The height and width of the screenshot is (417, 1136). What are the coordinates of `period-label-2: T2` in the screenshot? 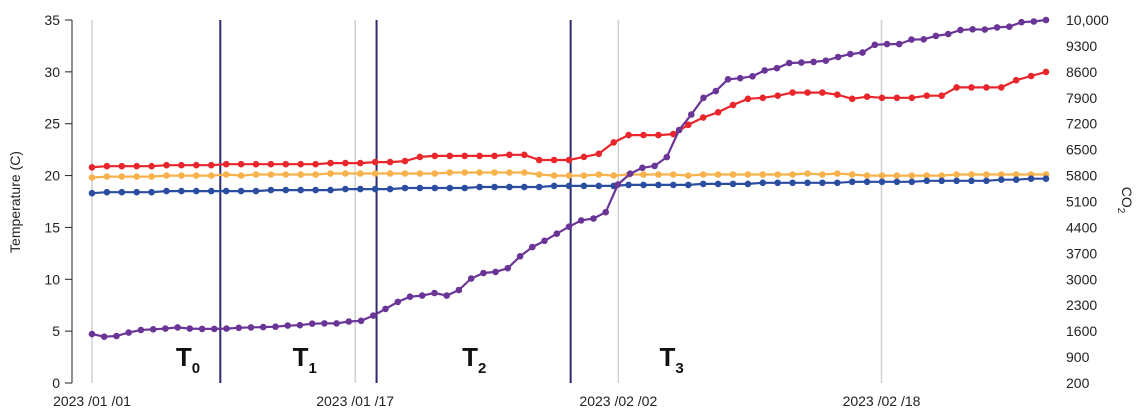 It's located at (474, 359).